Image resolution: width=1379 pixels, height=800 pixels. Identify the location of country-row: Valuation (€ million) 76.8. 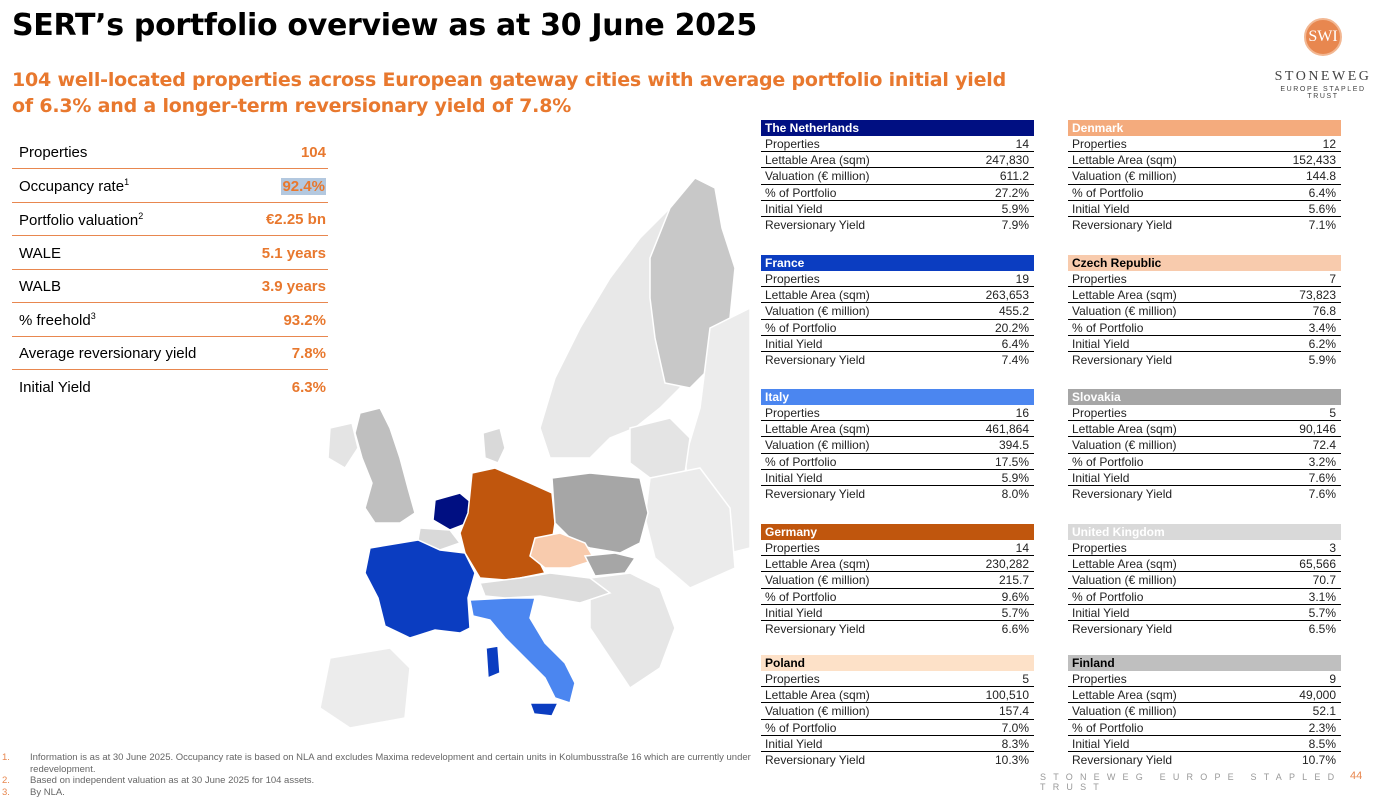
(1204, 311).